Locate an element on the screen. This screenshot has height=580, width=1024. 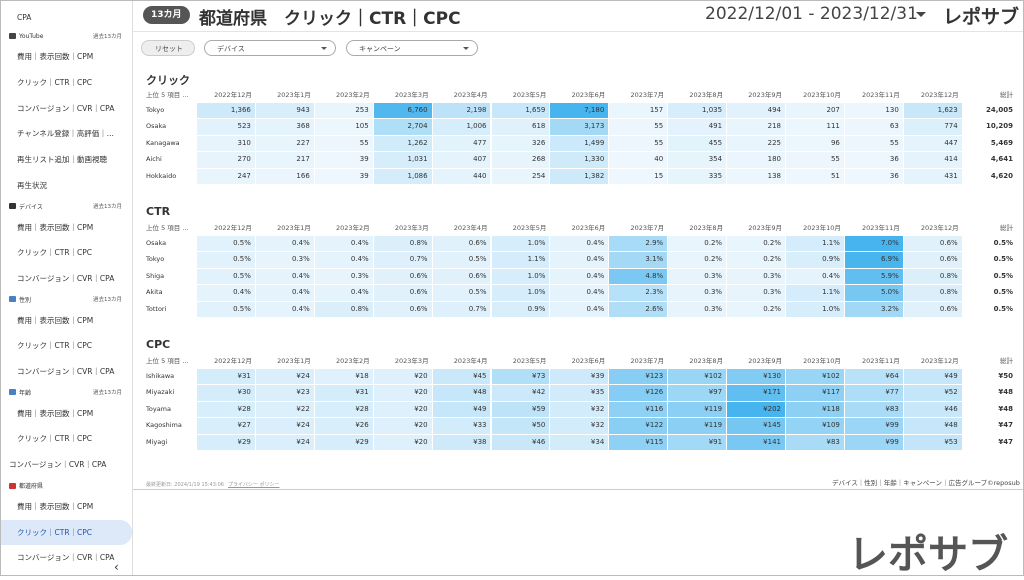
last-updated: 最終更新日: 2024/1/19 15:43:06 is located at coordinates (185, 485).